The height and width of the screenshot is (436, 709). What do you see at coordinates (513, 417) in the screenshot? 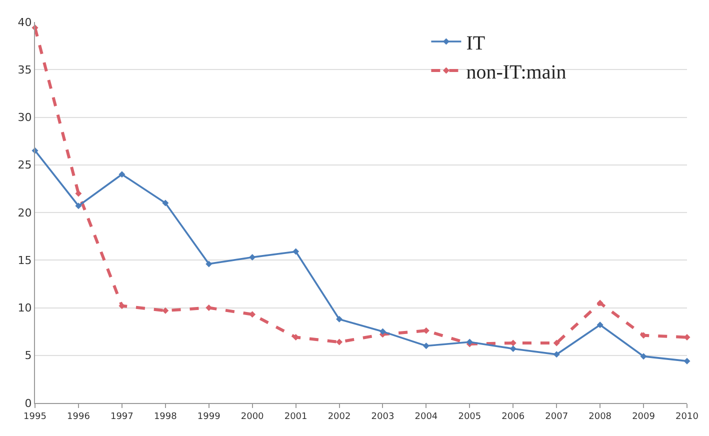
I see `x-tick-label: 2006` at bounding box center [513, 417].